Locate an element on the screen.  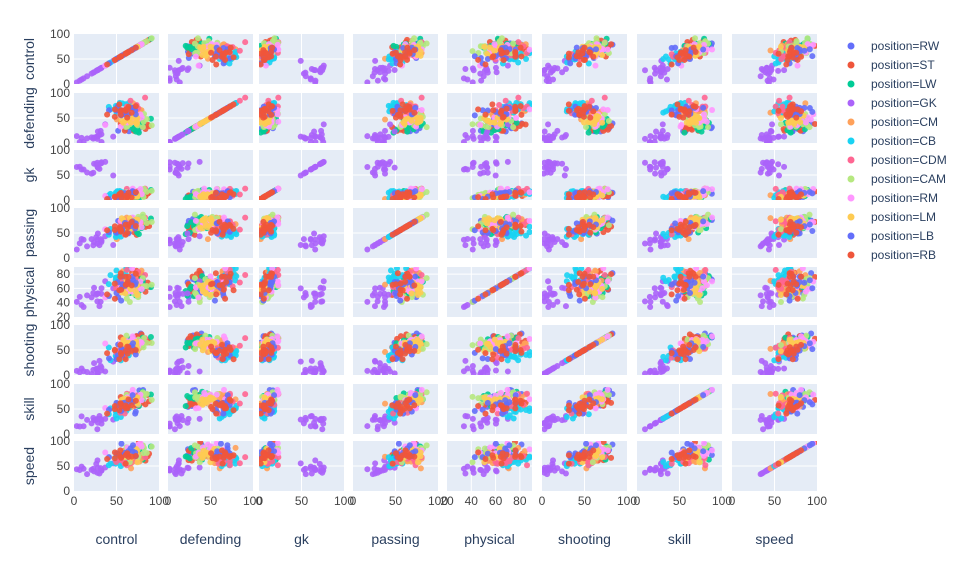
panel-control-vs-speed is located at coordinates (774, 59).